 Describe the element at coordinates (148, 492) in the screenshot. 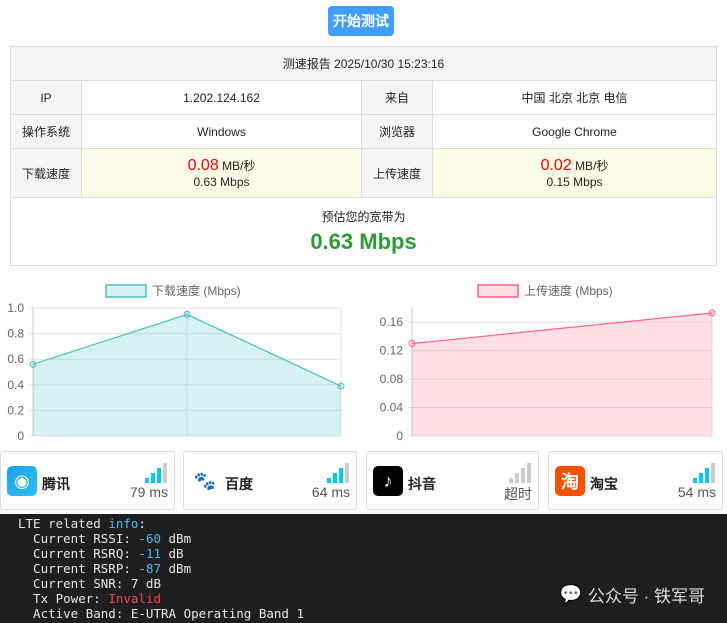

I see `site-latency: 79 ms` at that location.